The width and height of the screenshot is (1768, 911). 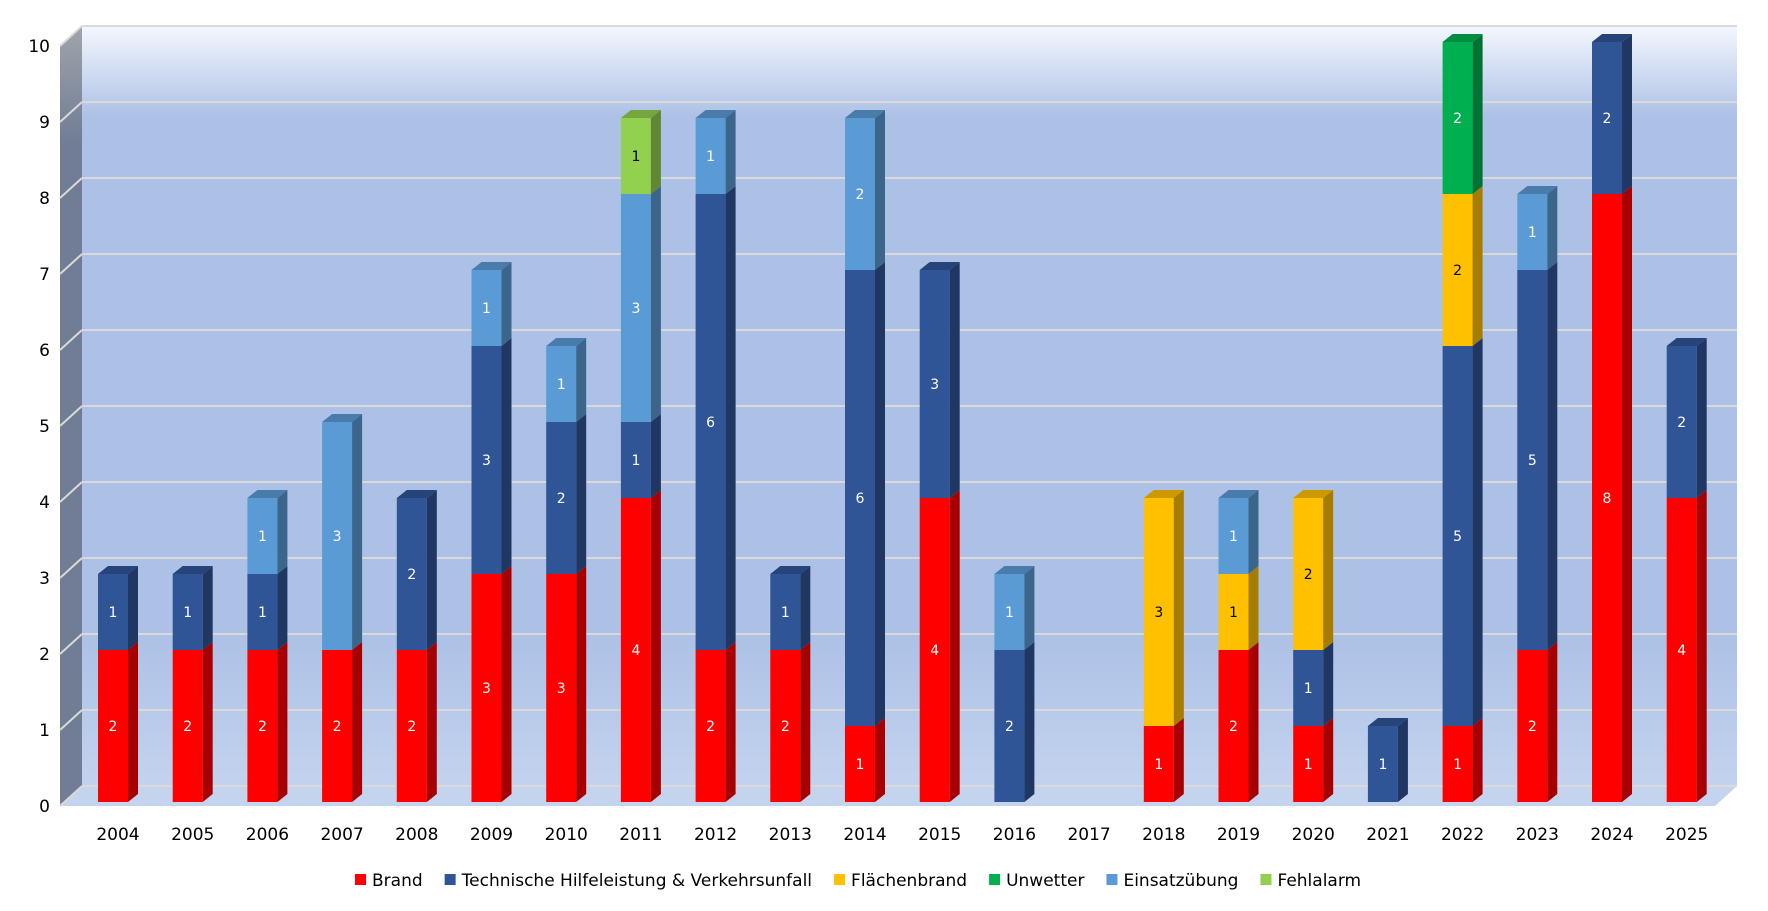 What do you see at coordinates (1014, 684) in the screenshot?
I see `bar-stack-2016: 21` at bounding box center [1014, 684].